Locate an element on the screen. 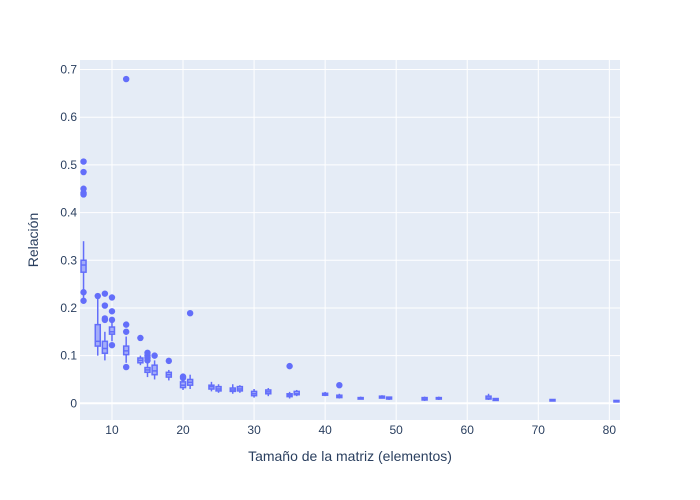 Image resolution: width=700 pixels, height=500 pixels. y-tick-label: 0.3 is located at coordinates (68, 260).